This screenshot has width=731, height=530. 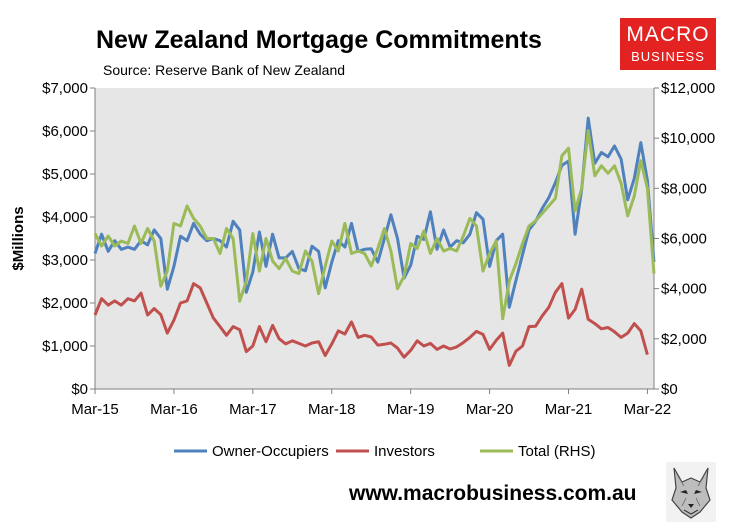 What do you see at coordinates (65, 88) in the screenshot?
I see `y-tick-label: $7,000` at bounding box center [65, 88].